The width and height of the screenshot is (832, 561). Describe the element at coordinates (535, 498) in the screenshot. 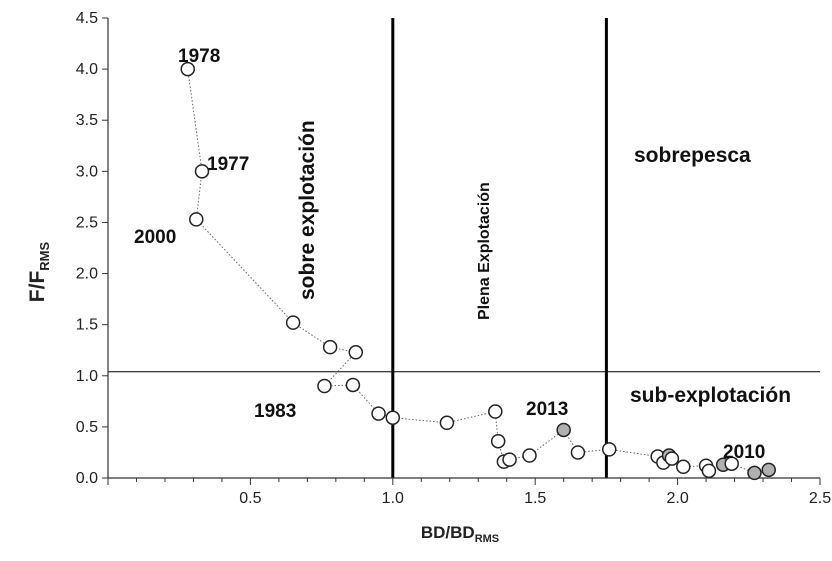

I see `x-tick-label: 1.5` at that location.